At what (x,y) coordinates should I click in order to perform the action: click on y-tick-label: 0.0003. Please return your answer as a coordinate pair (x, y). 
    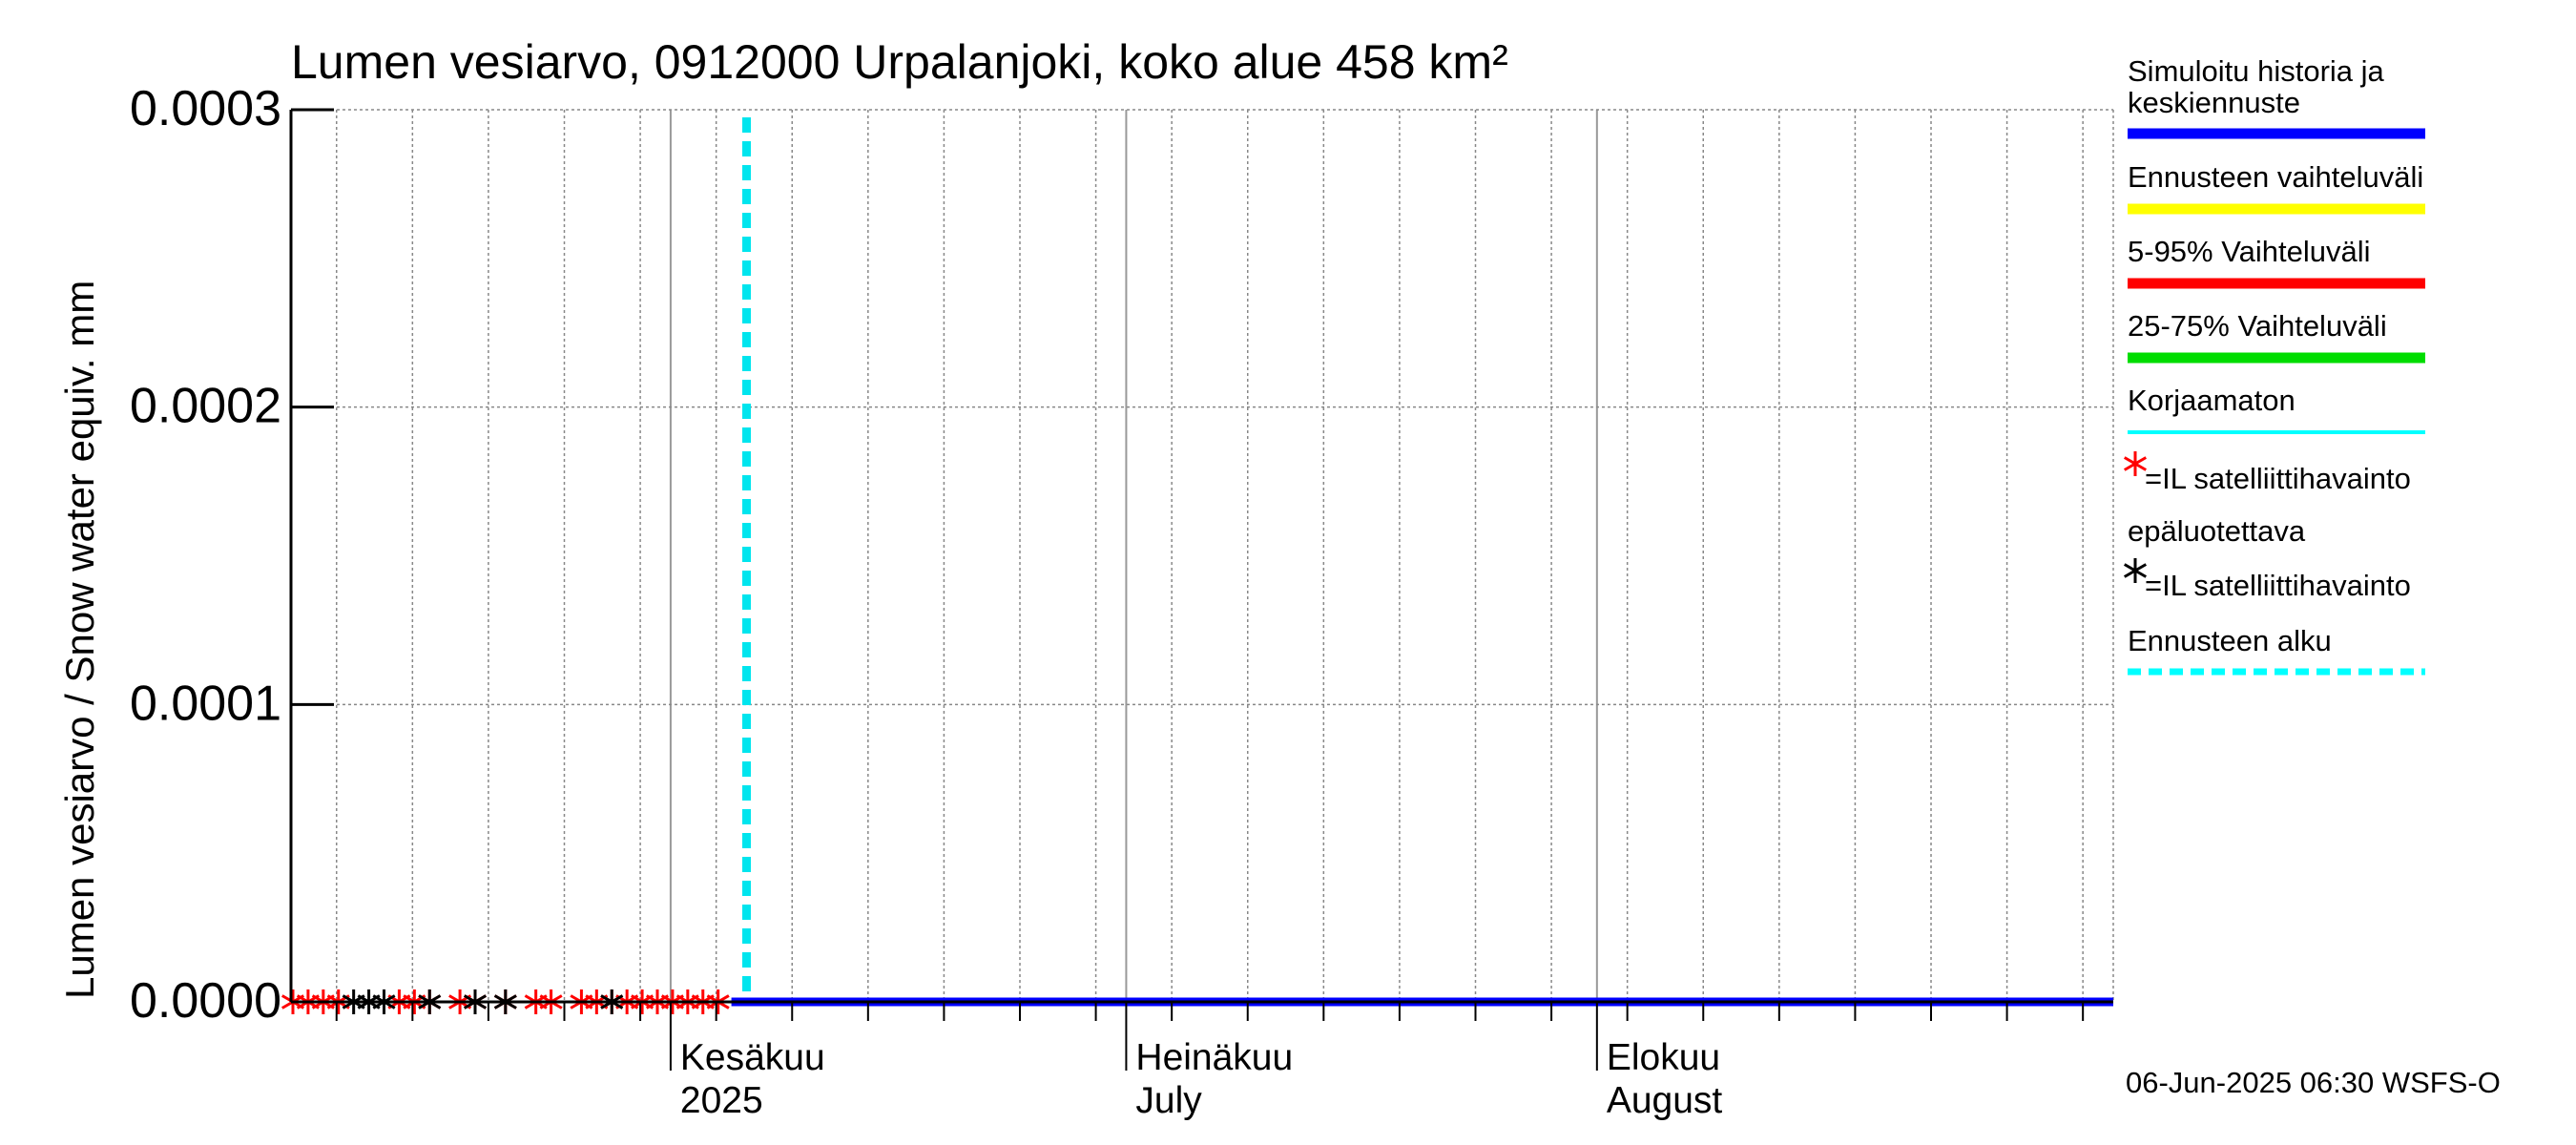
    Looking at the image, I should click on (205, 109).